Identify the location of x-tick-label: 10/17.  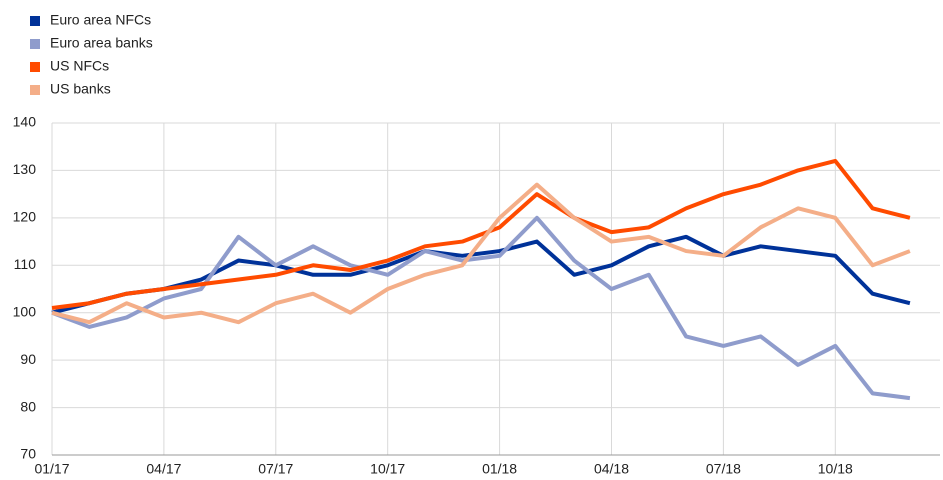
(387, 469).